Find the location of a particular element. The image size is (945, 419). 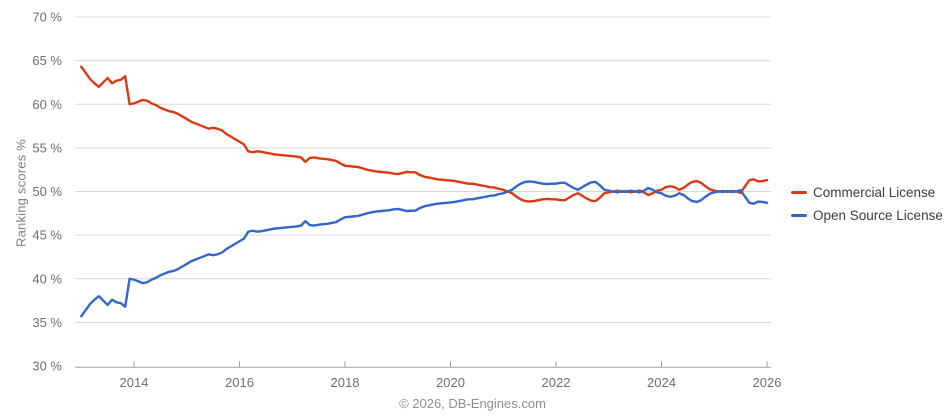

y-tick-label: 70 % is located at coordinates (47, 17).